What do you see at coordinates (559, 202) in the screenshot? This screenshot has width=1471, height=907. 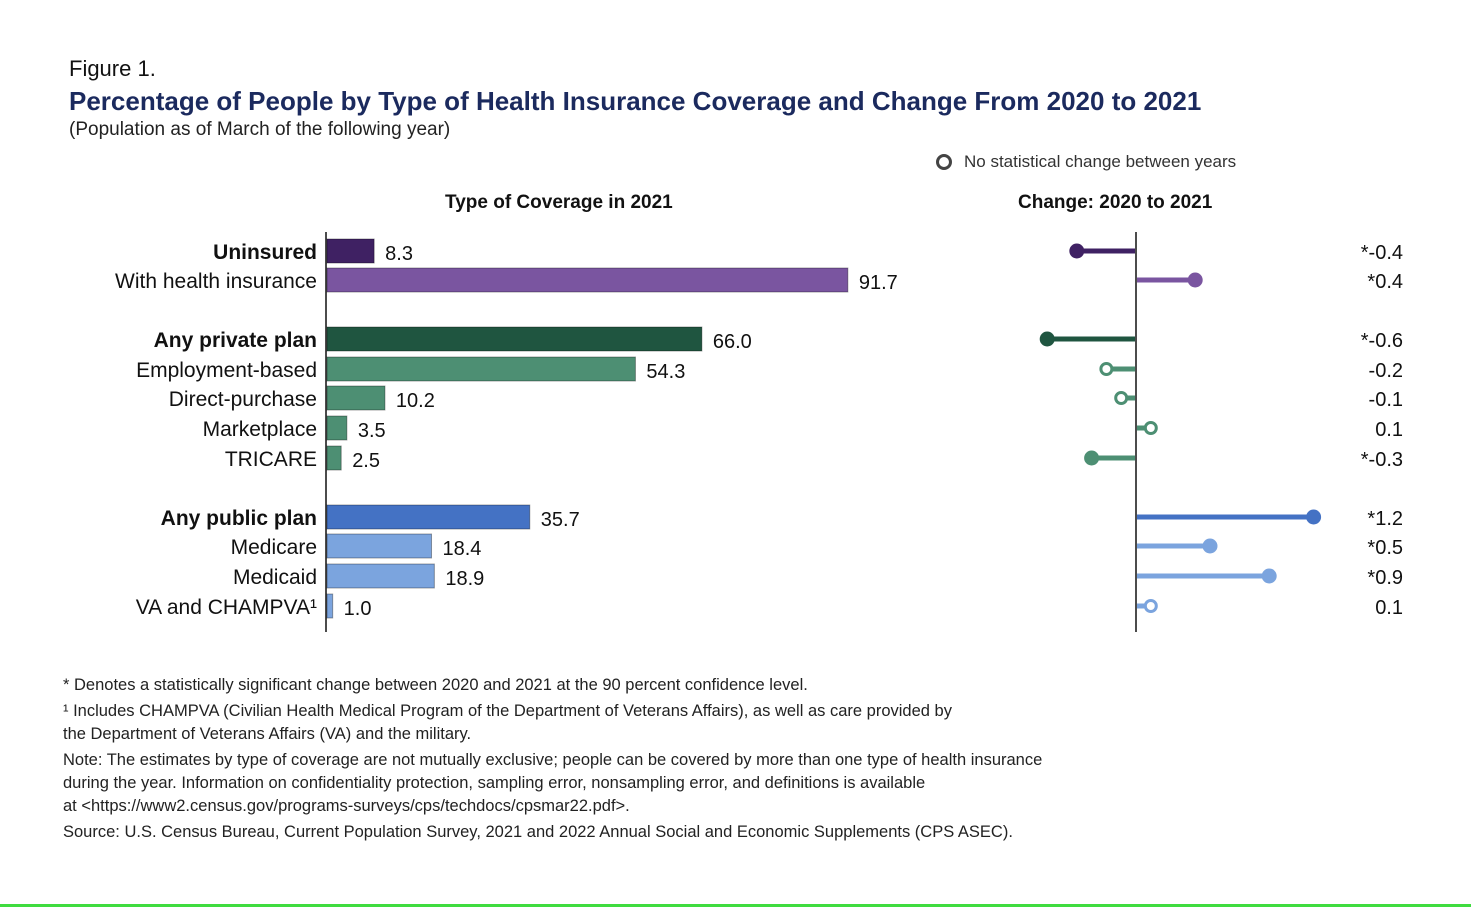 I see `bar-chart-title: Type of Coverage in 2021` at bounding box center [559, 202].